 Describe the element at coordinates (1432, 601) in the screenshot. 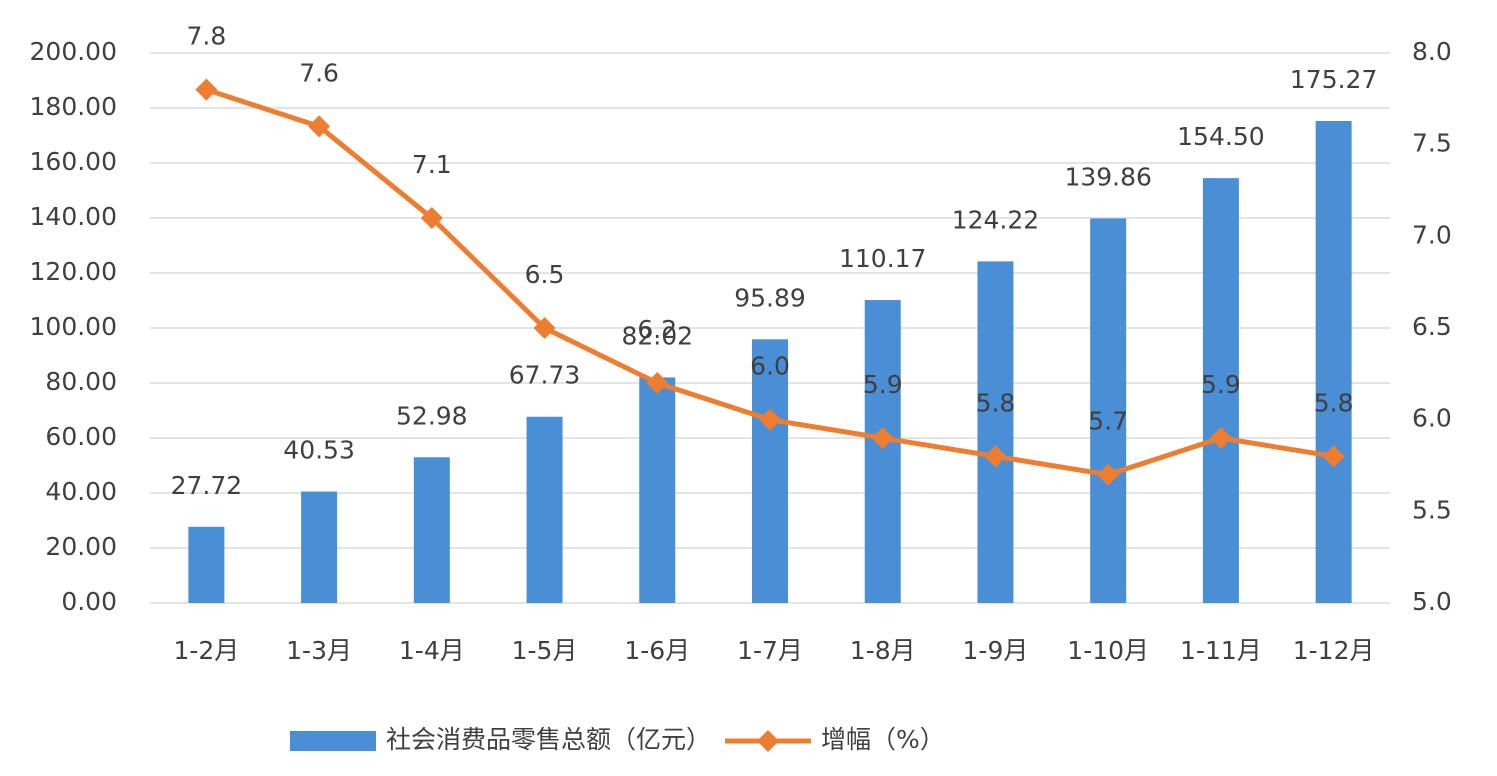

I see `y2-tick-label: 5.0` at that location.